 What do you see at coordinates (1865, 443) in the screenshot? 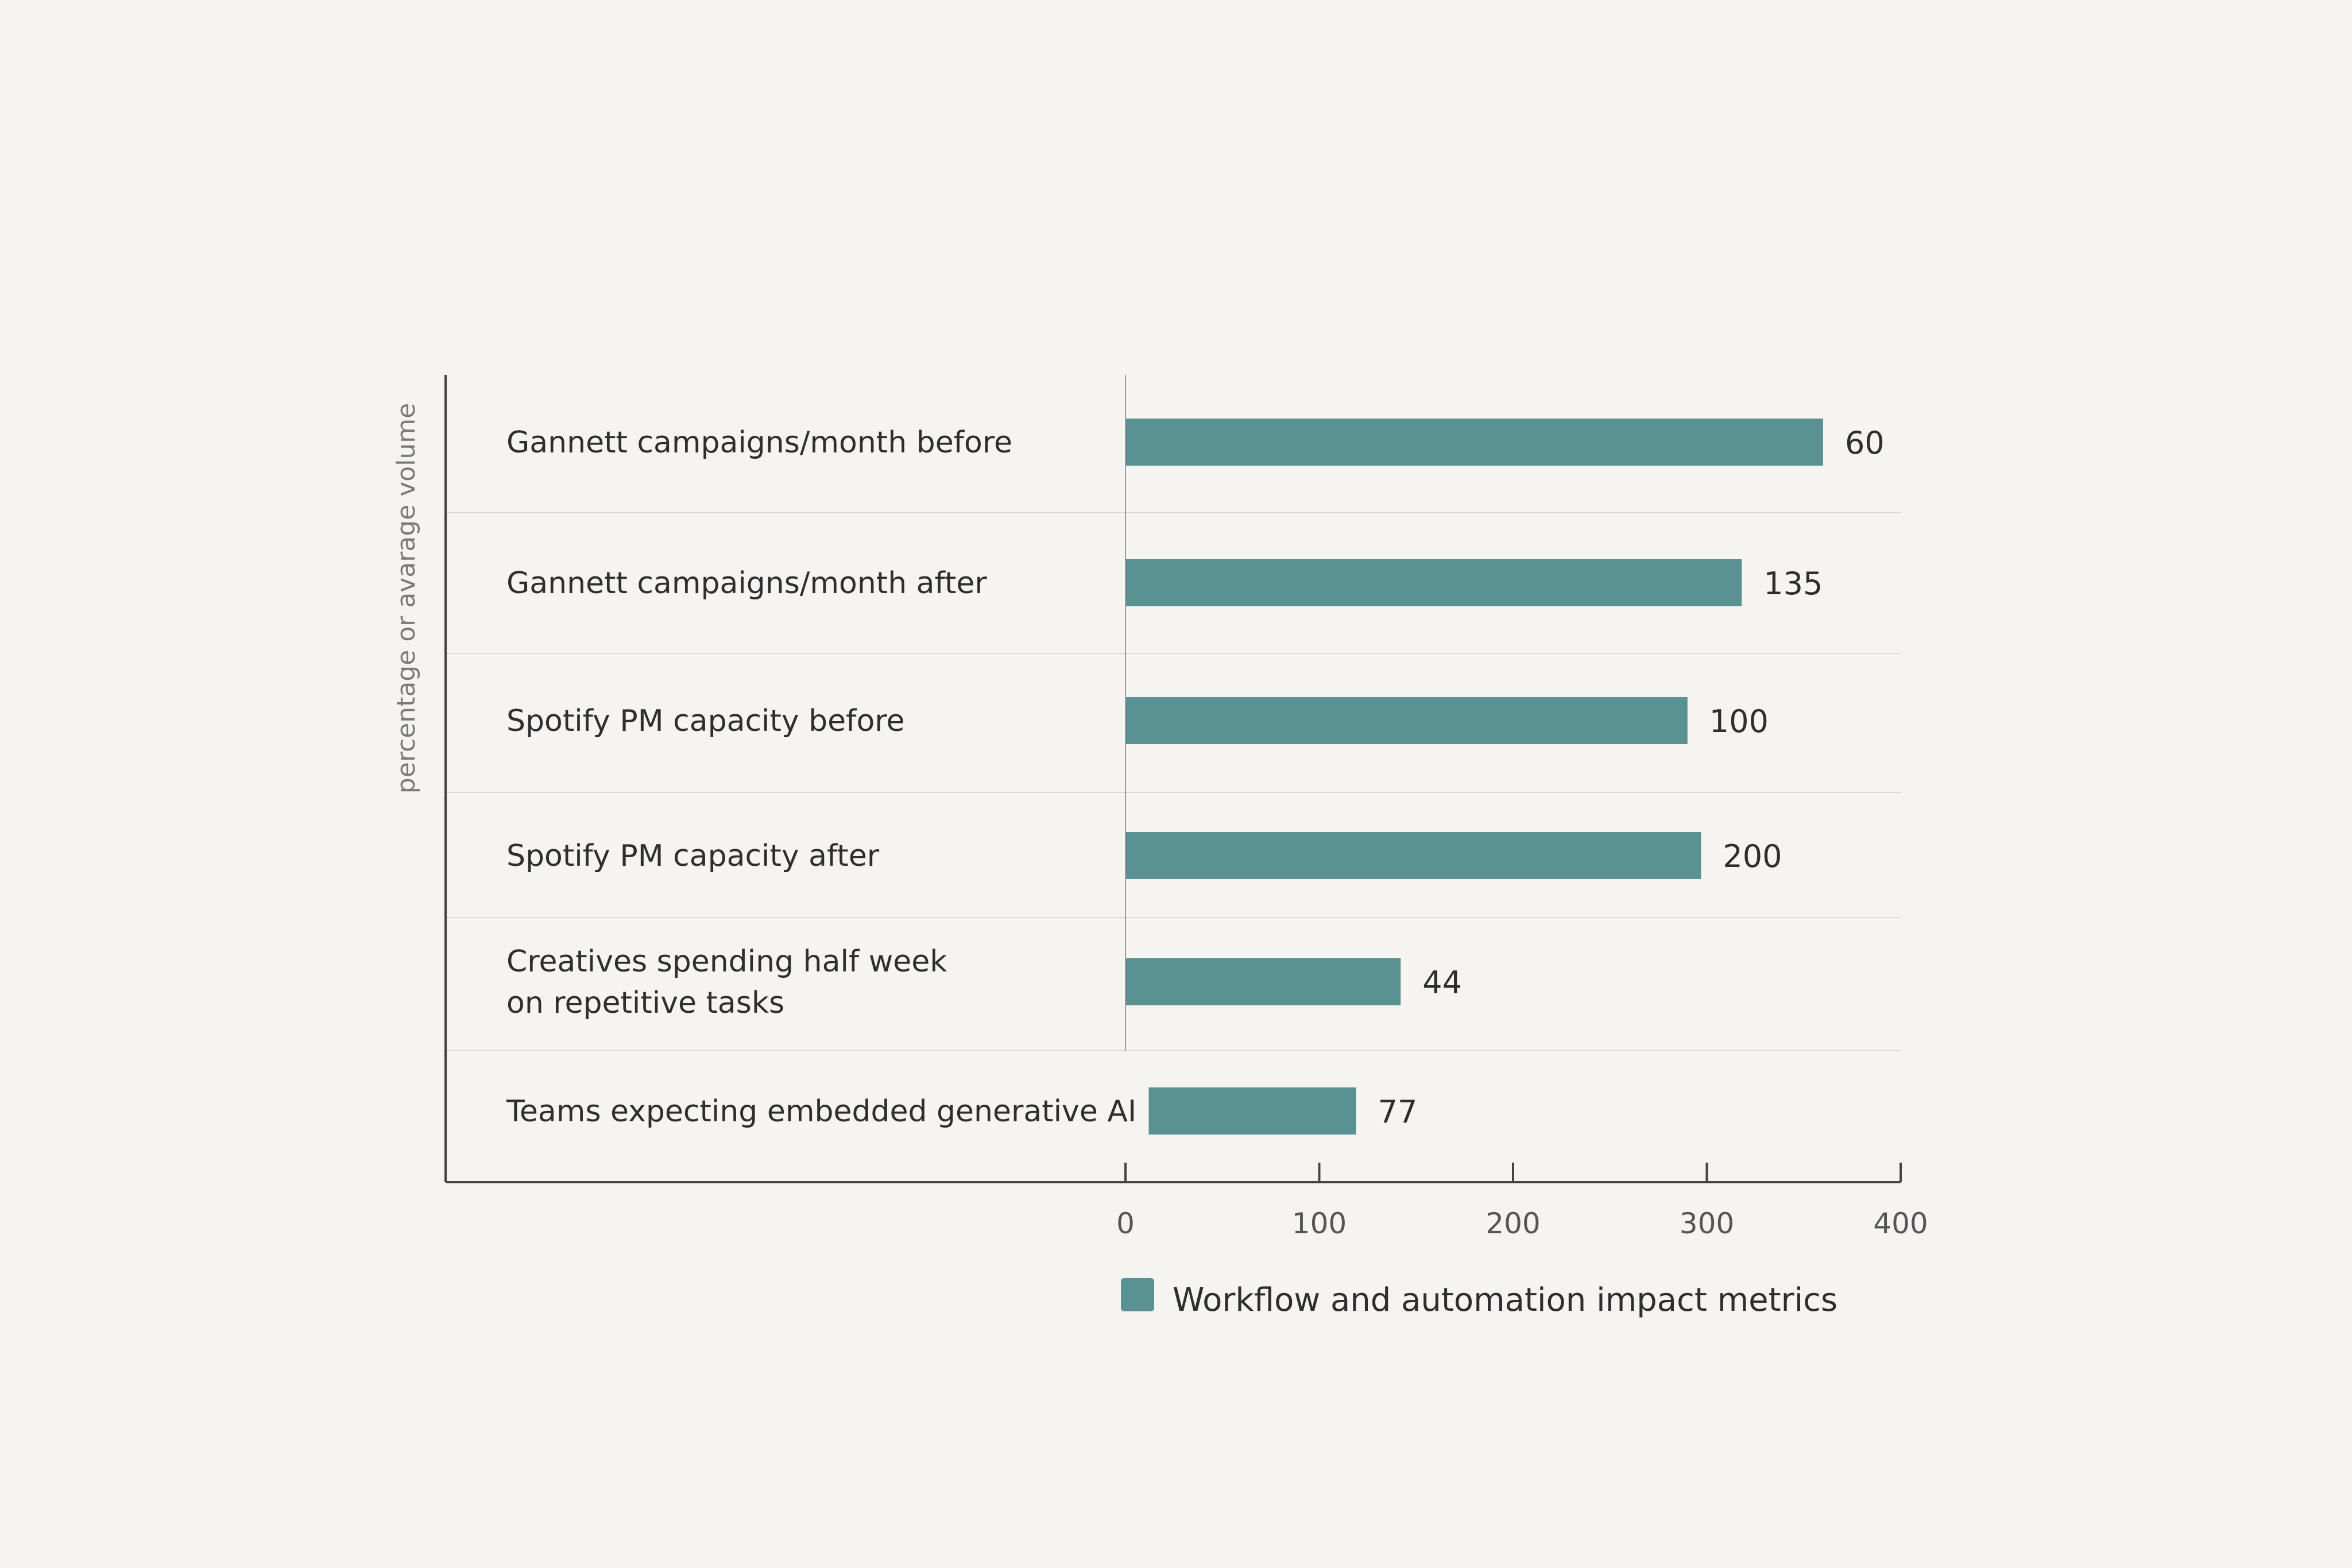
I see `value-label: 60` at bounding box center [1865, 443].